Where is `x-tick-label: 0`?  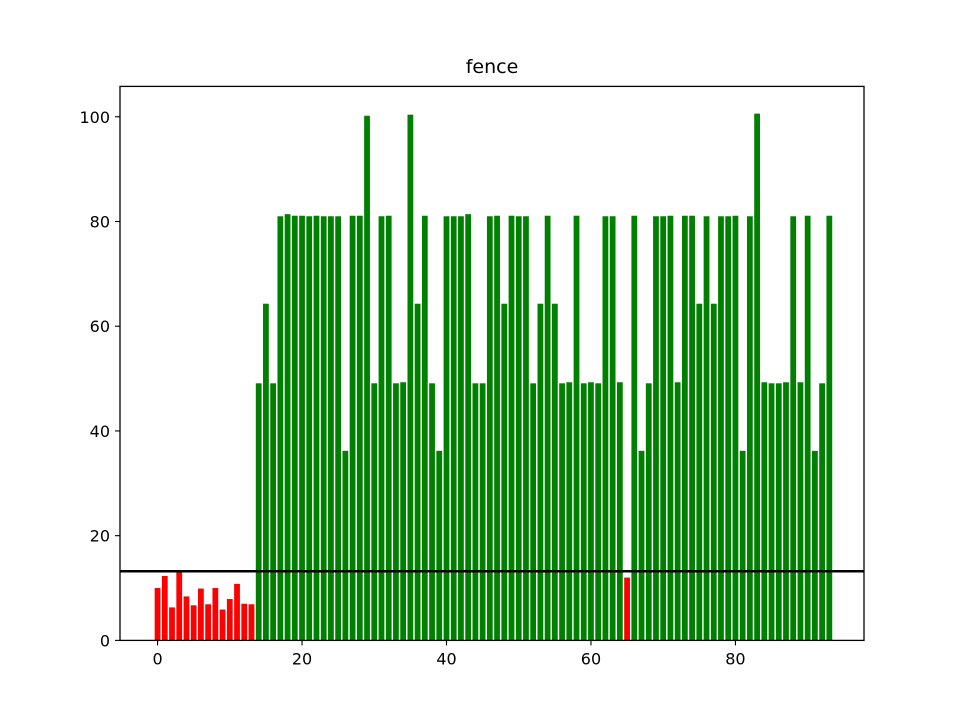
x-tick-label: 0 is located at coordinates (157, 658).